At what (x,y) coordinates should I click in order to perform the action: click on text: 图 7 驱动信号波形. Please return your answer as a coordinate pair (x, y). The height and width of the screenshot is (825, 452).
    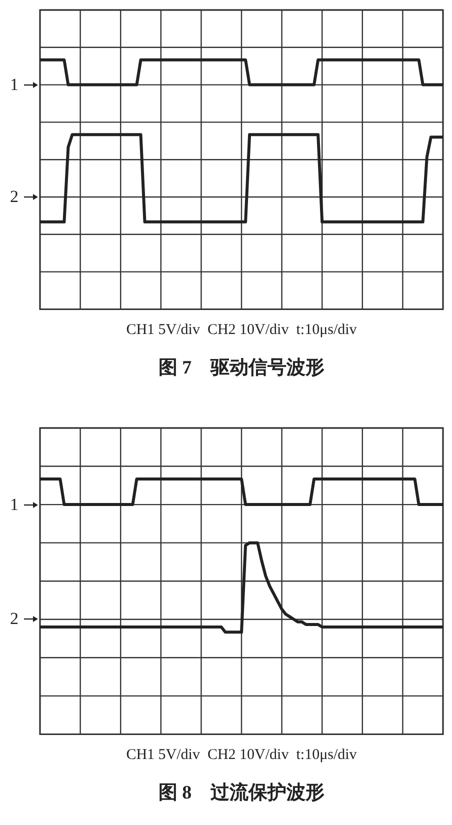
    Looking at the image, I should click on (241, 367).